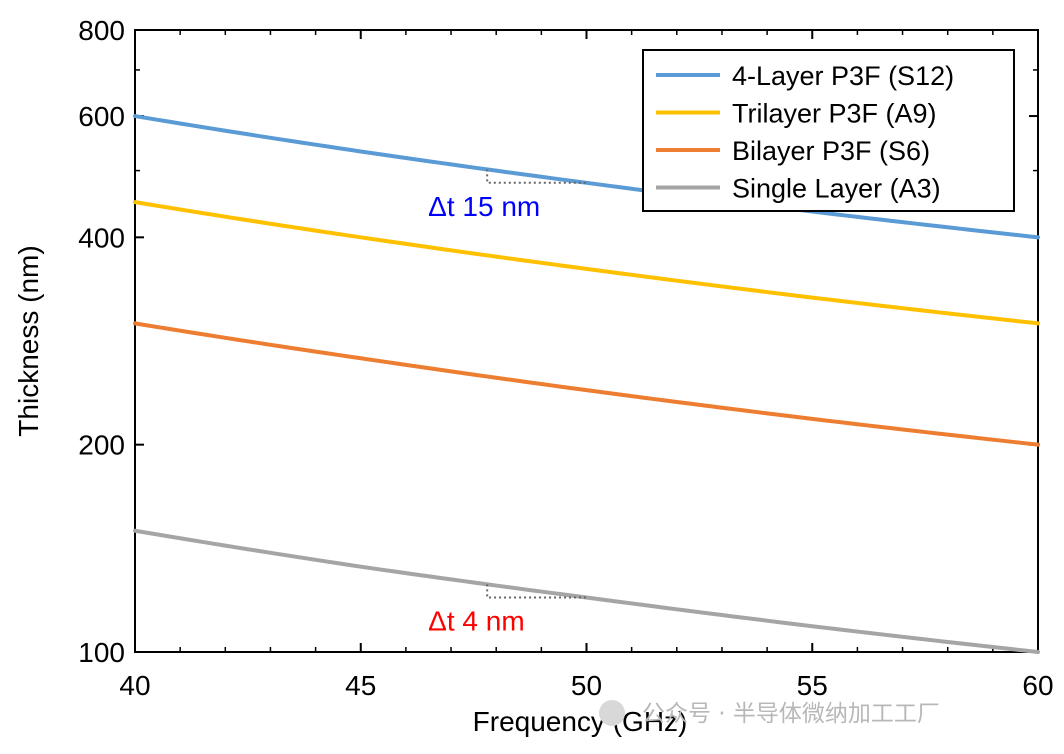 This screenshot has width=1064, height=754. Describe the element at coordinates (484, 206) in the screenshot. I see `annotation-label-1: Δt 15 nm` at that location.